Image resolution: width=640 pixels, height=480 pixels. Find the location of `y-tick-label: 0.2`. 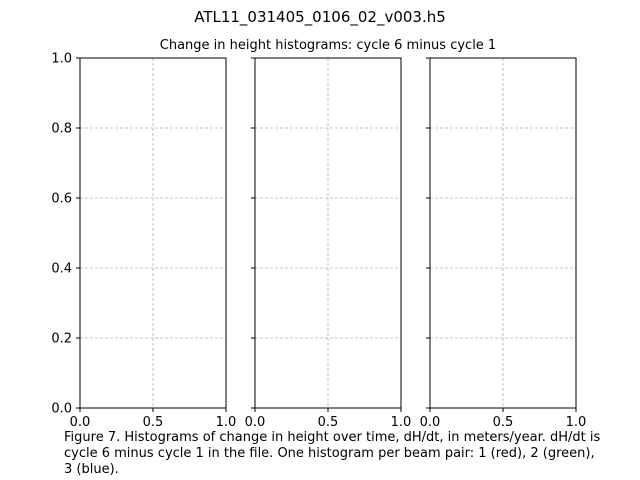

y-tick-label: 0.2 is located at coordinates (61, 339).